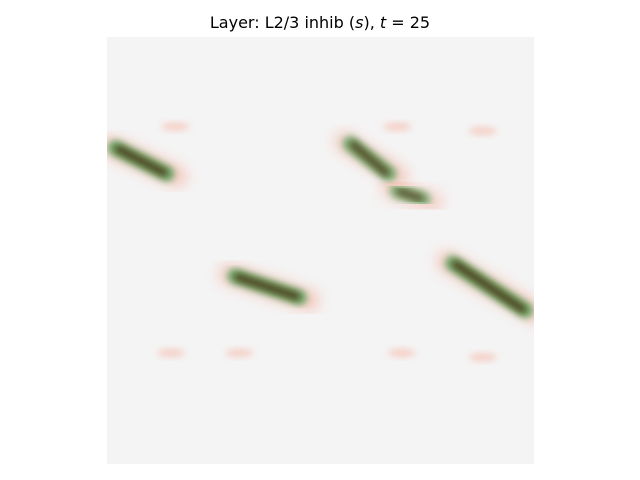 Image resolution: width=640 pixels, height=480 pixels. What do you see at coordinates (320, 22) in the screenshot?
I see `chart-title: Layer: L2/3 inhib (s), t = 25` at bounding box center [320, 22].